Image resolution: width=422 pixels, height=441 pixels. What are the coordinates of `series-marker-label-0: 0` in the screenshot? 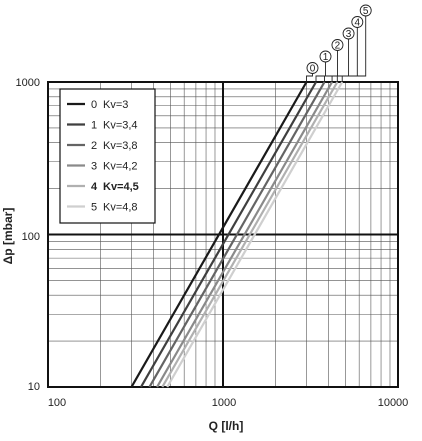 It's located at (313, 69).